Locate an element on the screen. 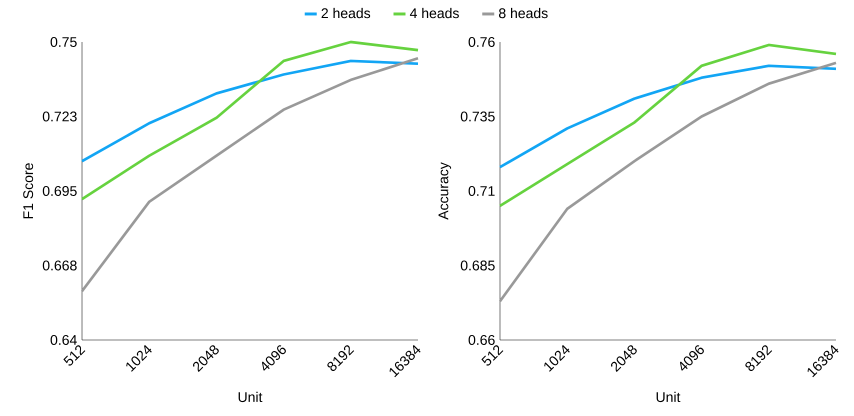 This screenshot has height=416, width=854. y-axis-title: F1 Score is located at coordinates (28, 190).